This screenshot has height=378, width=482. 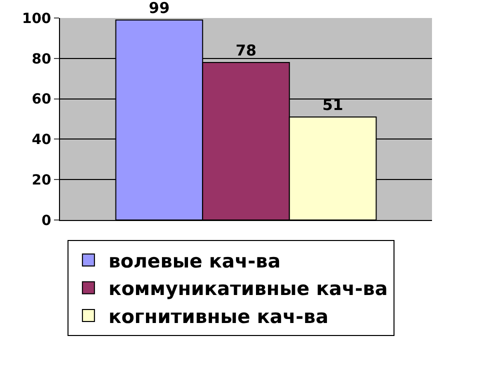 What do you see at coordinates (246, 50) in the screenshot?
I see `data-label: 78` at bounding box center [246, 50].